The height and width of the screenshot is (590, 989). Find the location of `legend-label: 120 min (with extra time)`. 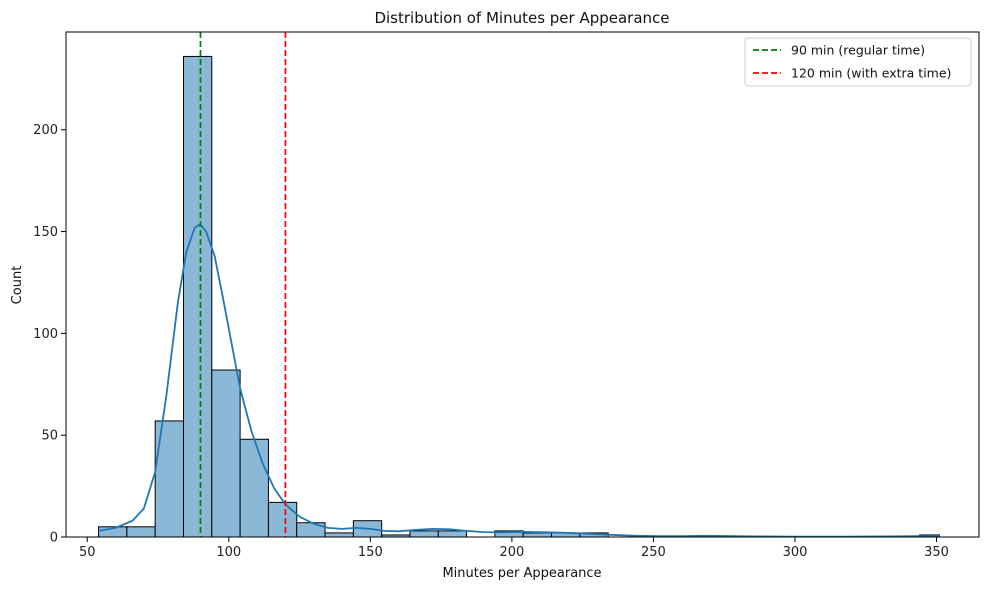

legend-label: 120 min (with extra time) is located at coordinates (871, 73).